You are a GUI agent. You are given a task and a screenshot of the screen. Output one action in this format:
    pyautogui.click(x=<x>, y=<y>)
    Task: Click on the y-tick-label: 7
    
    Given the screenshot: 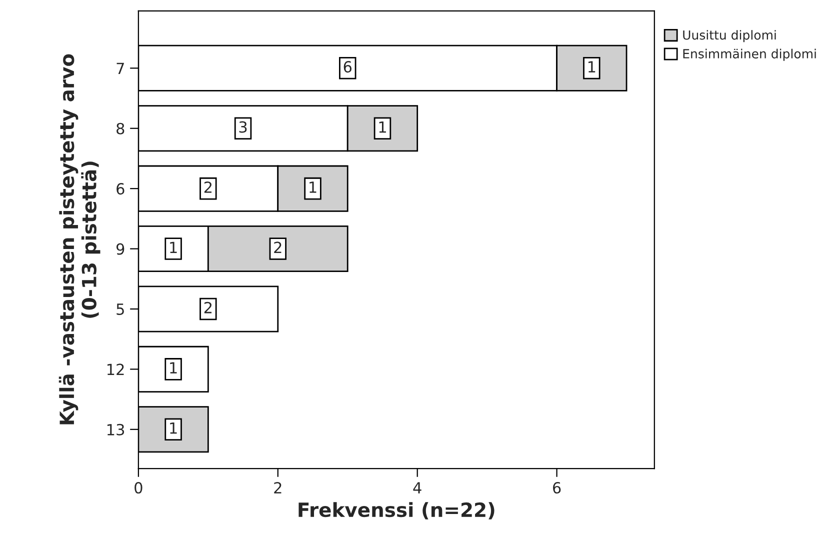 What is the action you would take?
    pyautogui.click(x=120, y=68)
    